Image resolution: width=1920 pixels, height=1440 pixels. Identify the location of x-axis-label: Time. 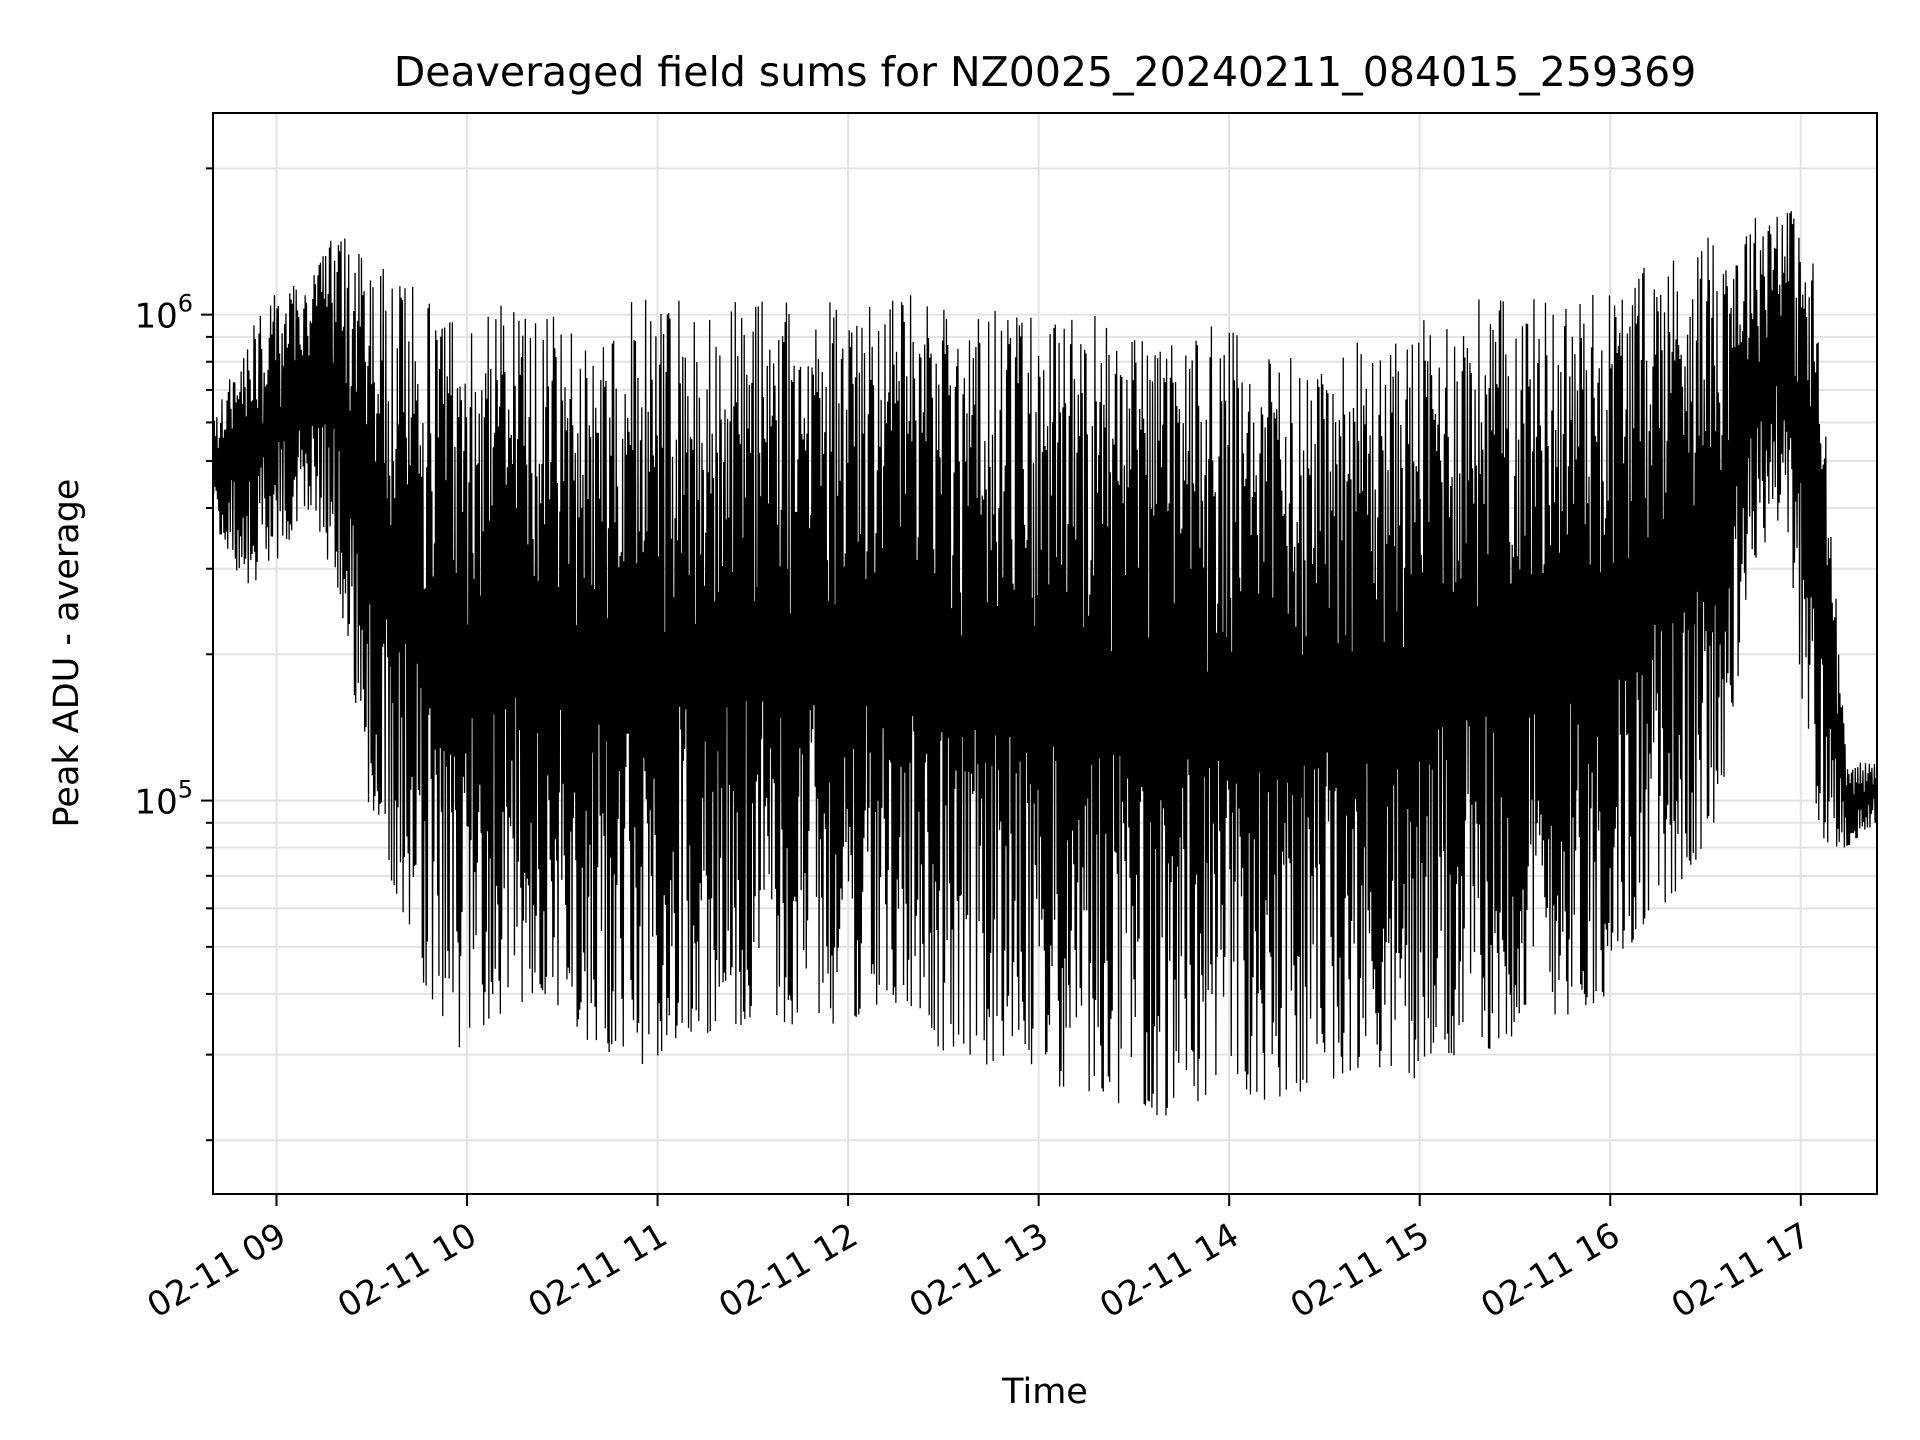
(1044, 1392).